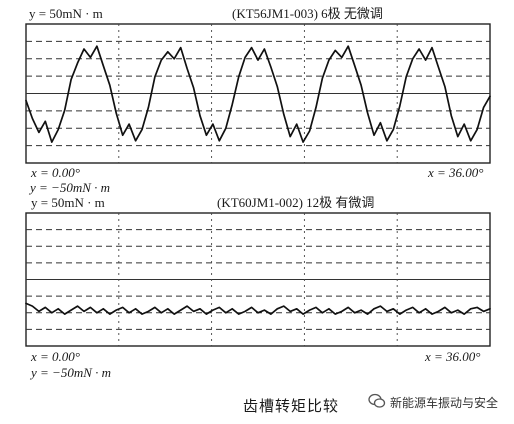 This screenshot has width=514, height=424. What do you see at coordinates (55, 356) in the screenshot?
I see `chart-bottom-x-start-label: x = 0.00°` at bounding box center [55, 356].